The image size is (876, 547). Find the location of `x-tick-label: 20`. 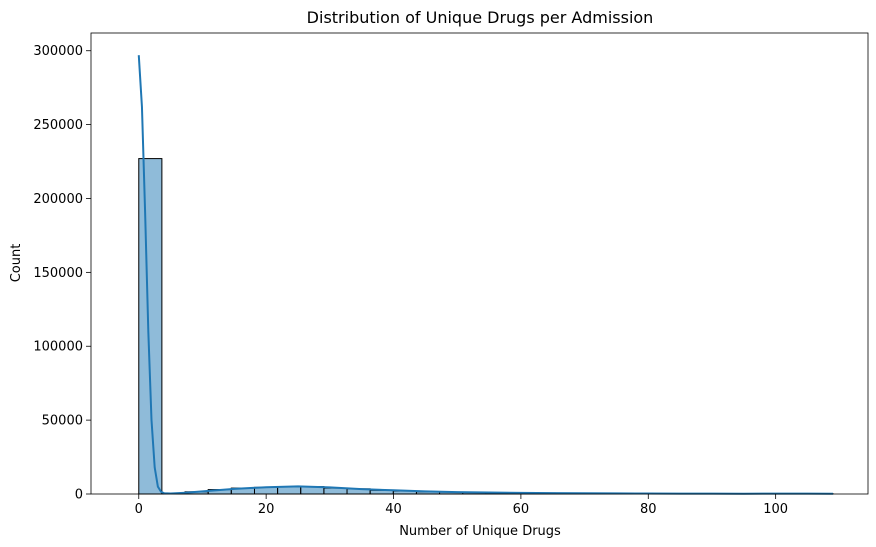

x-tick-label: 20 is located at coordinates (266, 509).